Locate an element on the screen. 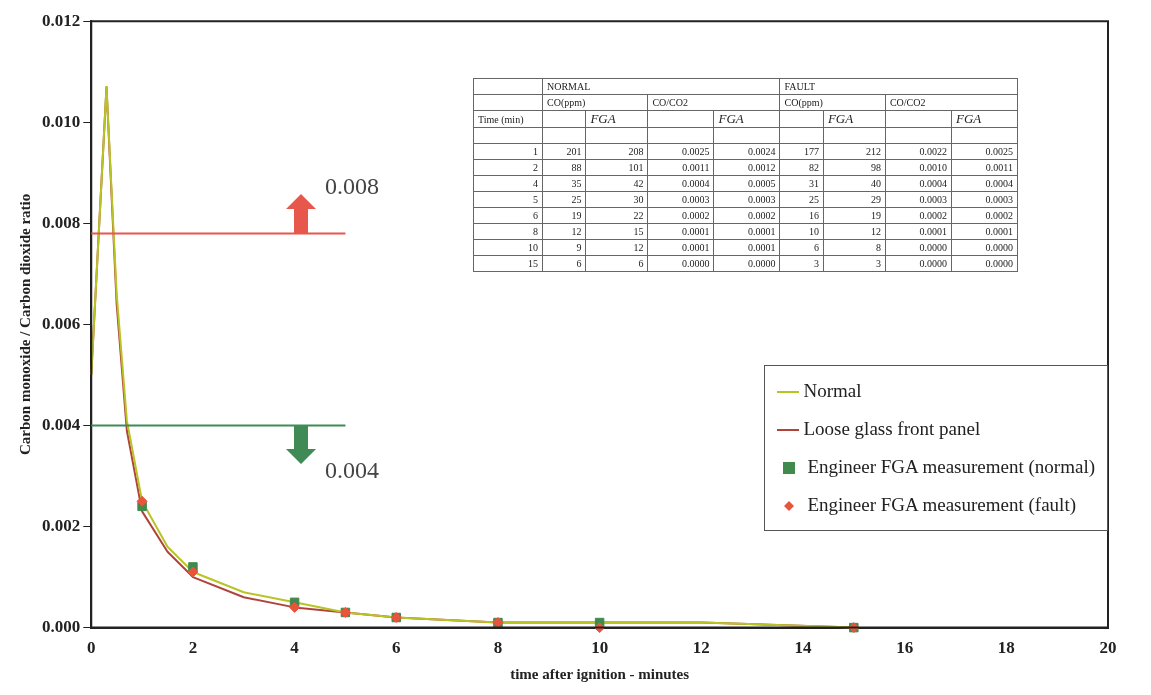 The width and height of the screenshot is (1151, 695). category-label: 6 is located at coordinates (641, 263).